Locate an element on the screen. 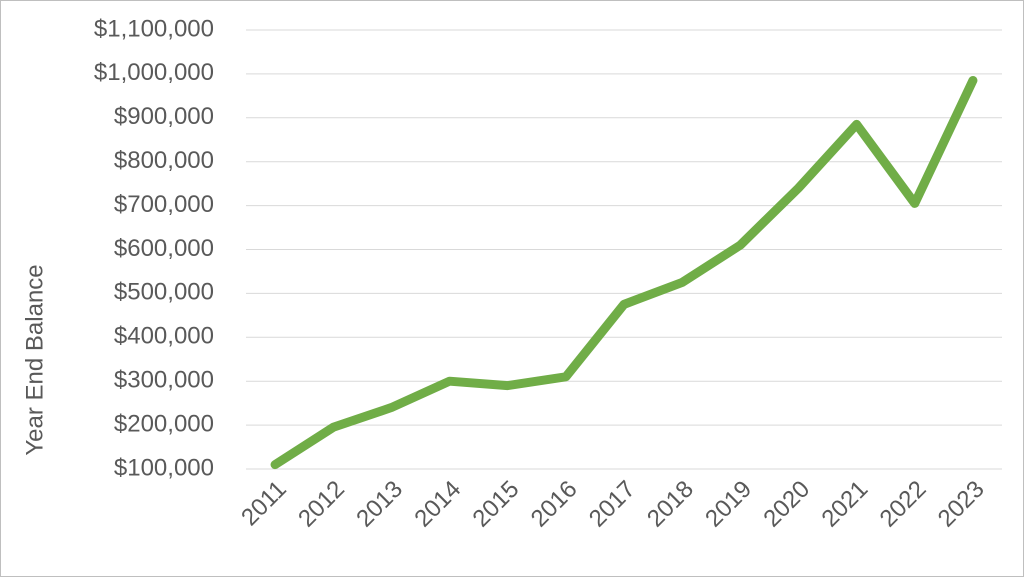  y-tick-label: $300,000 is located at coordinates (164, 380).